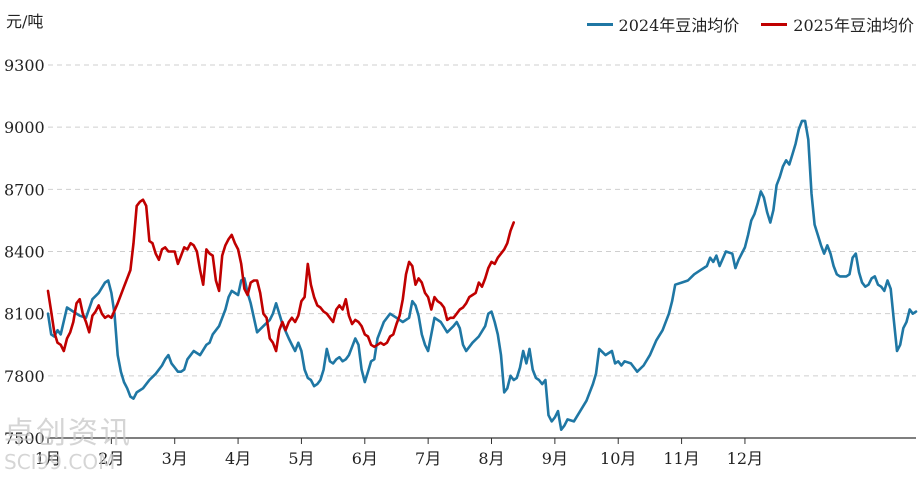 The image size is (920, 481). What do you see at coordinates (750, 24) in the screenshot?
I see `legend: 2024年豆油均价 2025年豆油均价` at bounding box center [750, 24].